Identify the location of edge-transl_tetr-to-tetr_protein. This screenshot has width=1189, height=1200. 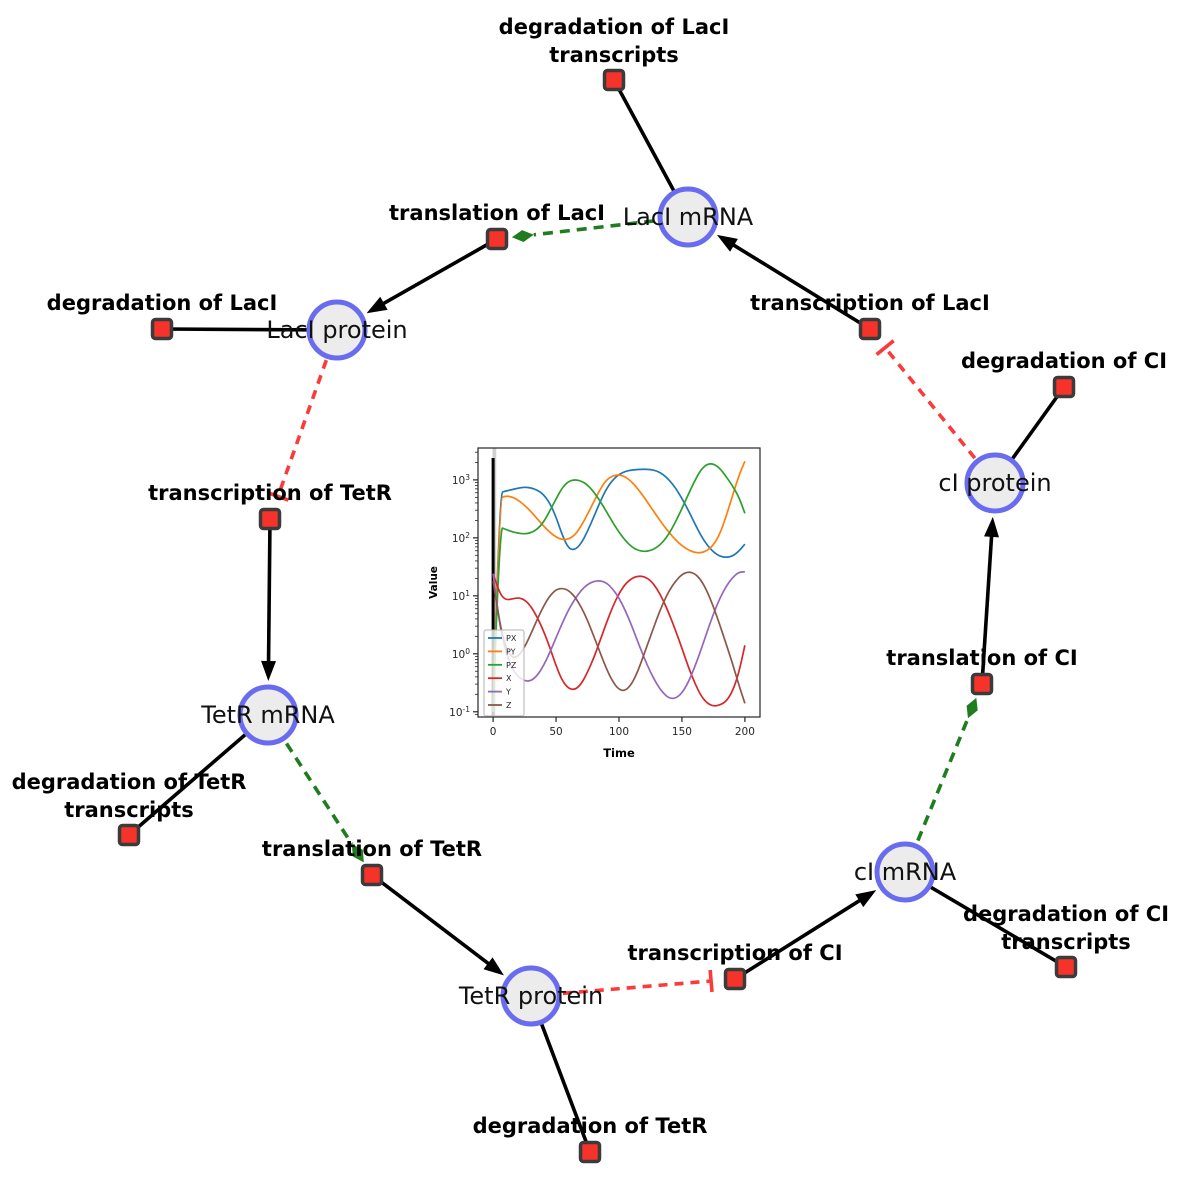
(437, 924).